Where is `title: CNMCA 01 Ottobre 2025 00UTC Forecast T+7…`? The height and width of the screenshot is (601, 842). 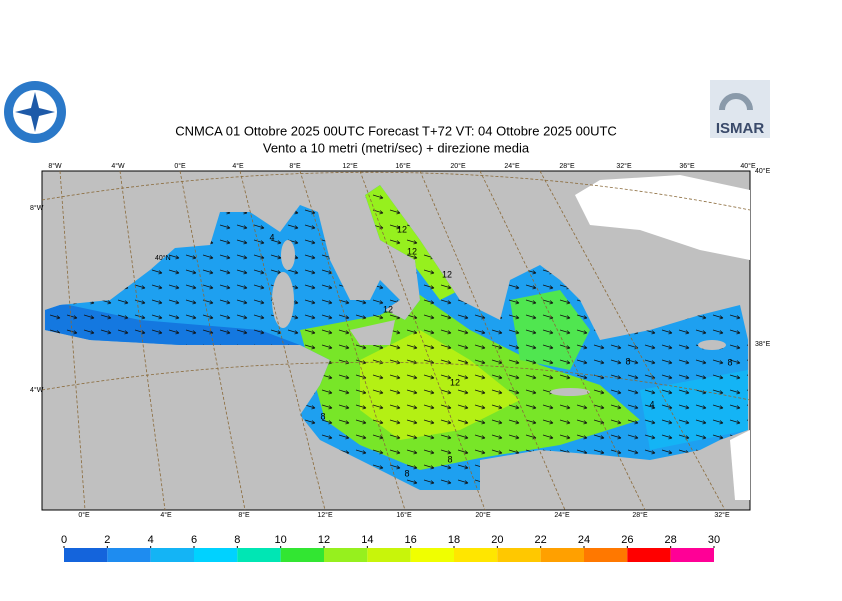
title: CNMCA 01 Ottobre 2025 00UTC Forecast T+7… is located at coordinates (396, 130).